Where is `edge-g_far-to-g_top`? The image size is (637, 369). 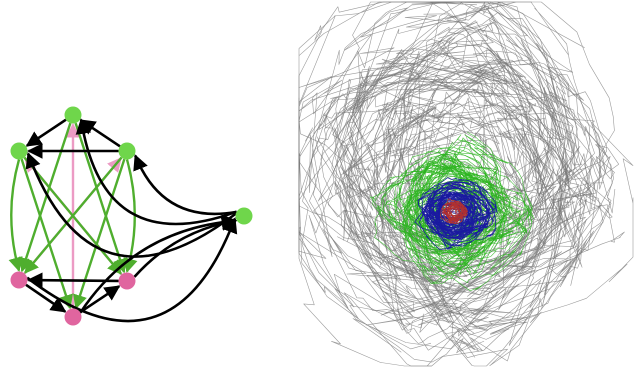
edge-g_far-to-g_top is located at coordinates (156, 172).